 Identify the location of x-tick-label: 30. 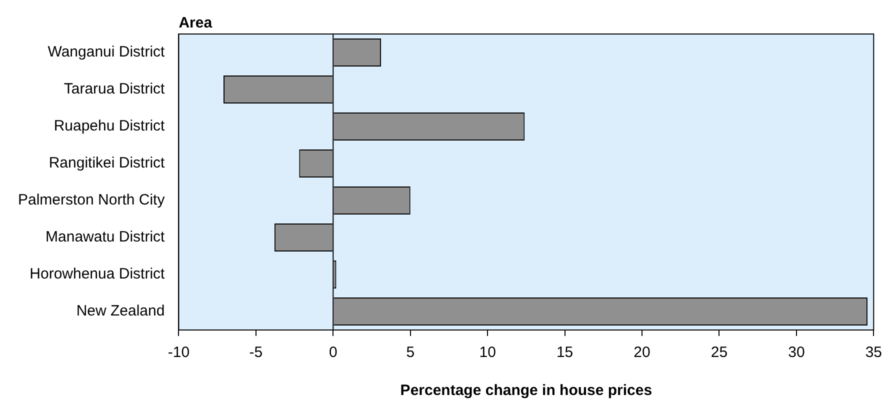
(796, 353).